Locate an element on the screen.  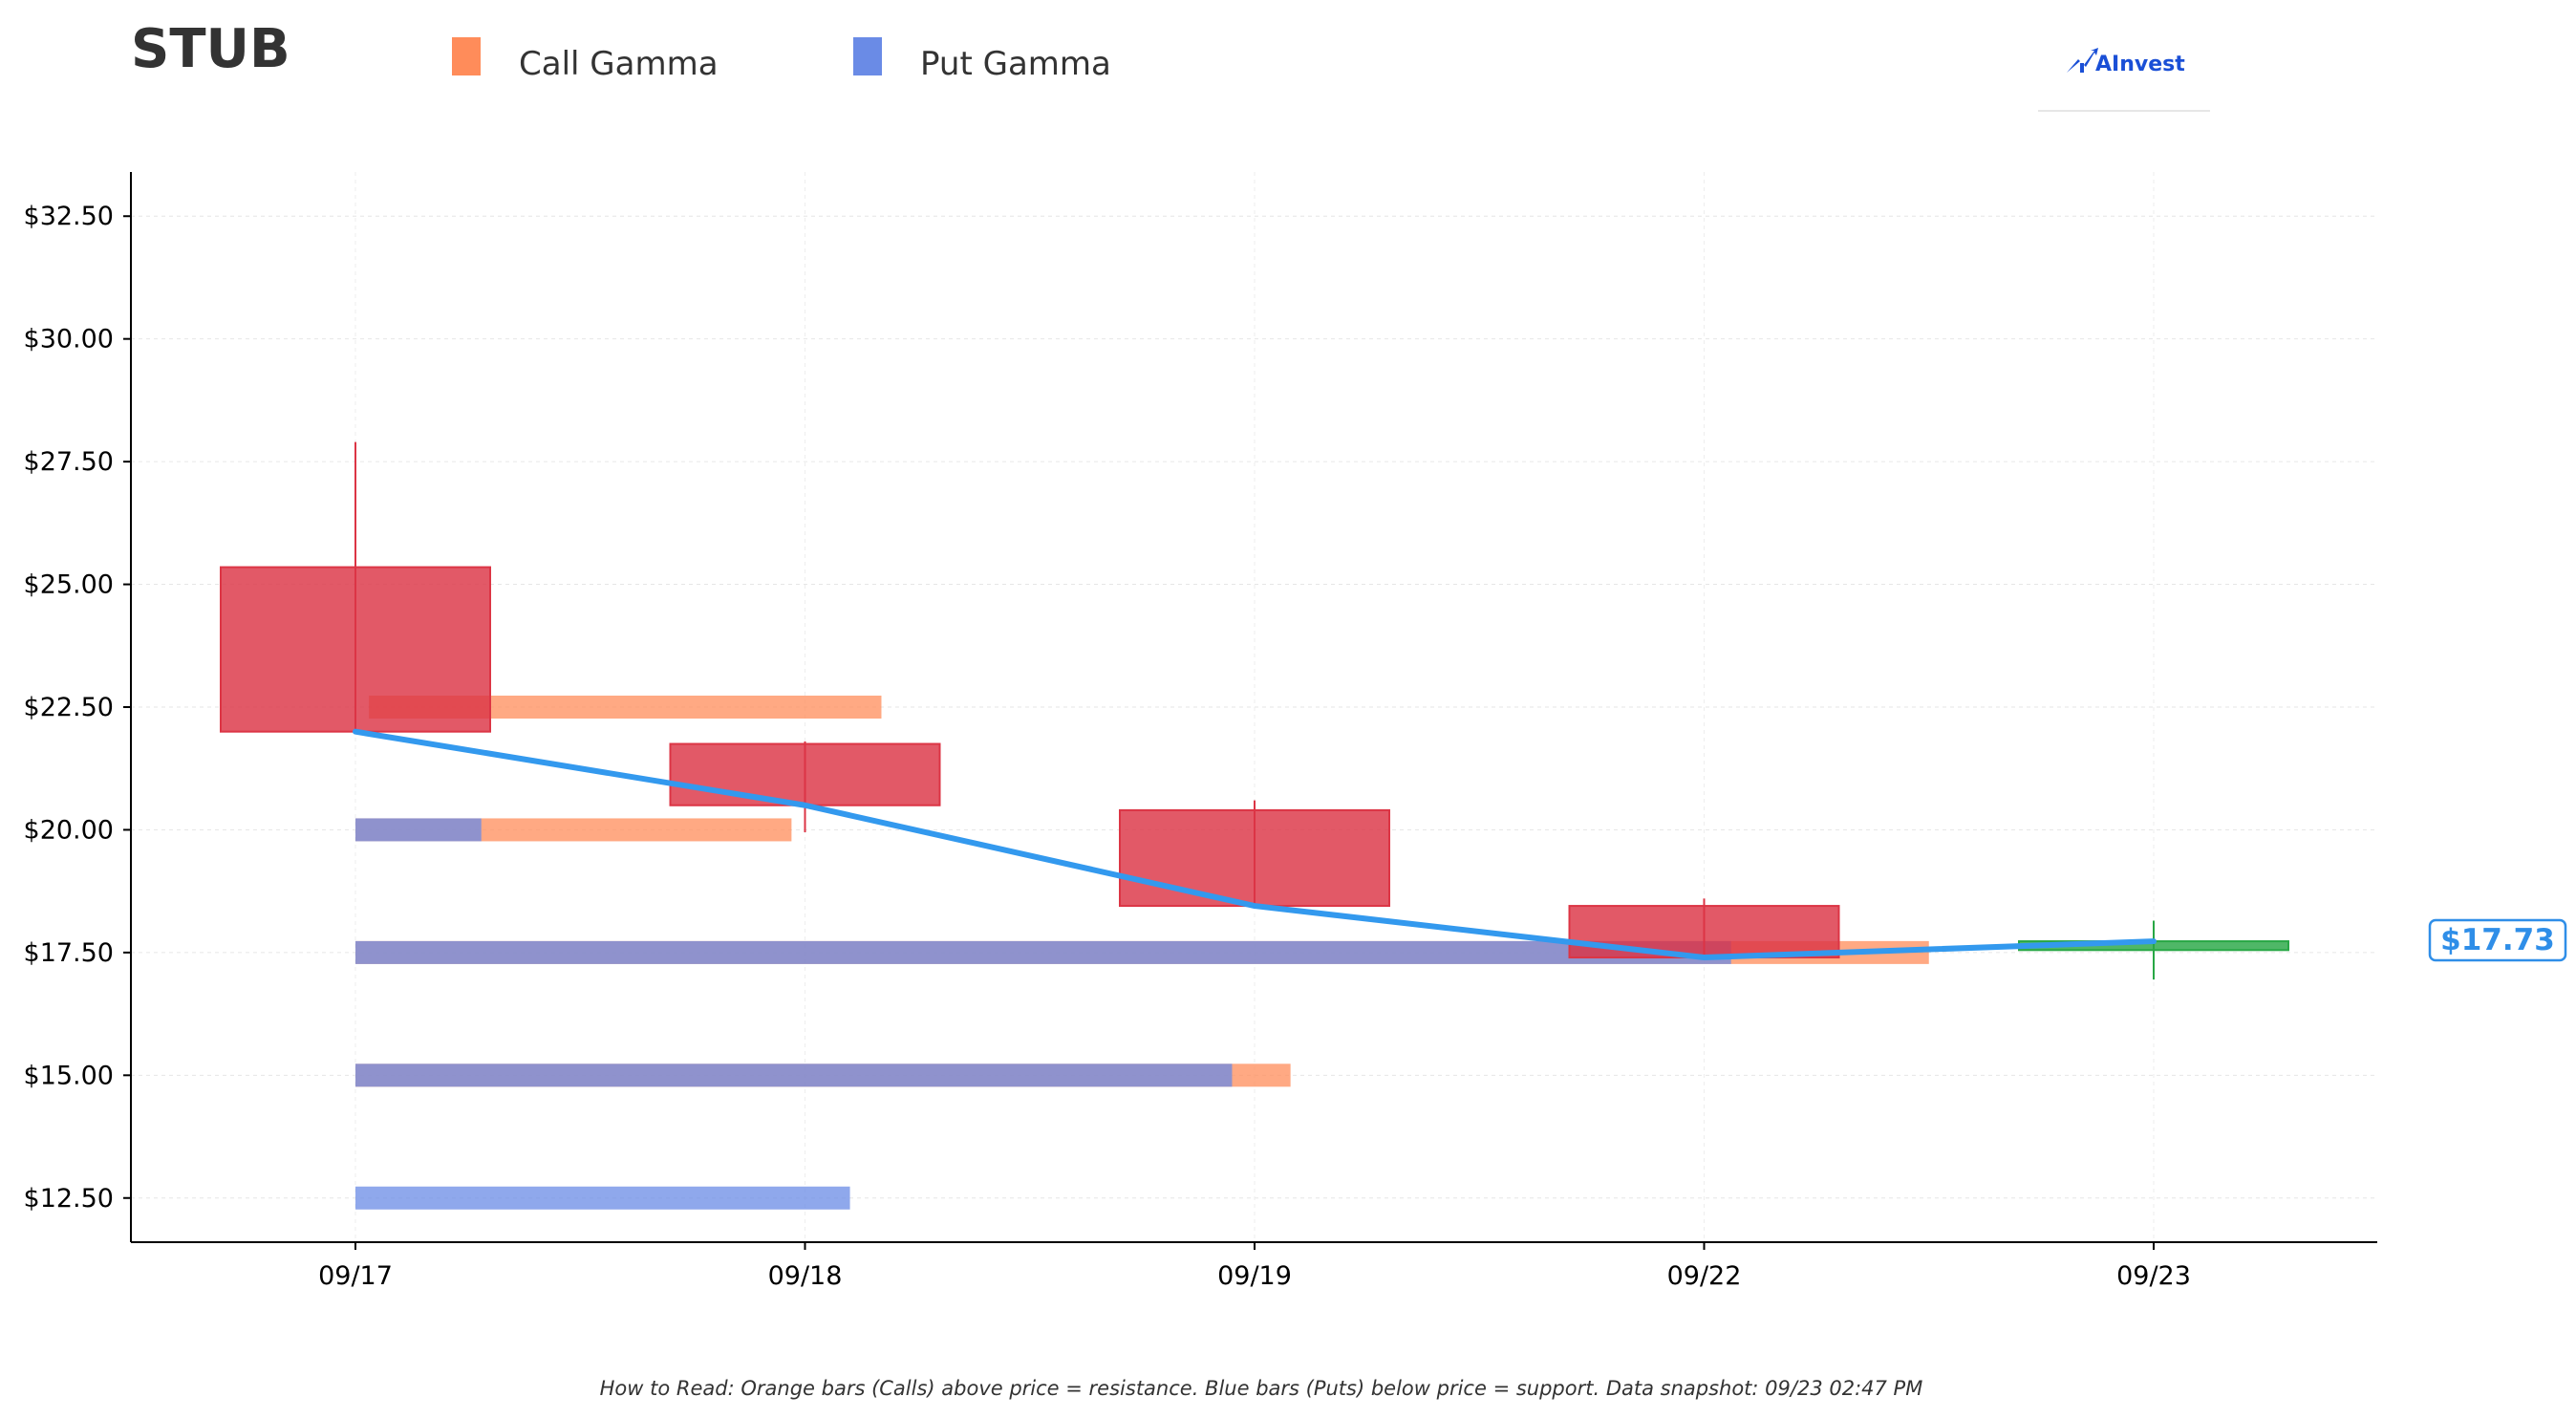
x-tick-label: 09/23 is located at coordinates (2153, 1276).